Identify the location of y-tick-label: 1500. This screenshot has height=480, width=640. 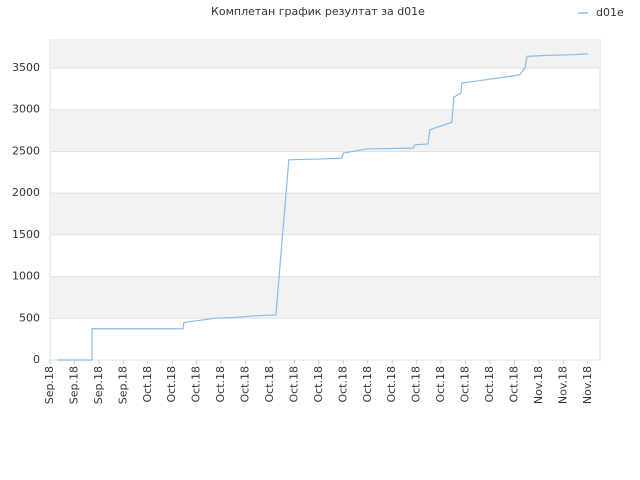
(26, 234).